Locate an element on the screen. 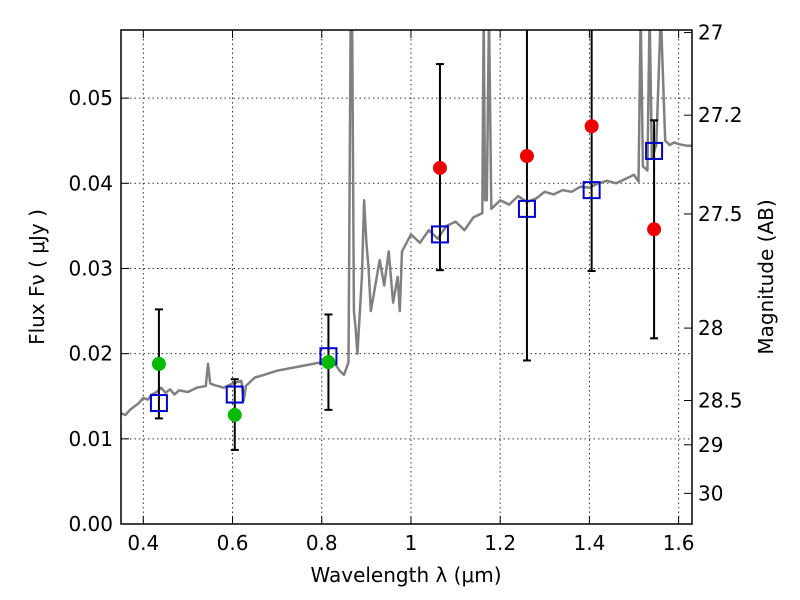  y2-tick-label: 29 is located at coordinates (710, 445).